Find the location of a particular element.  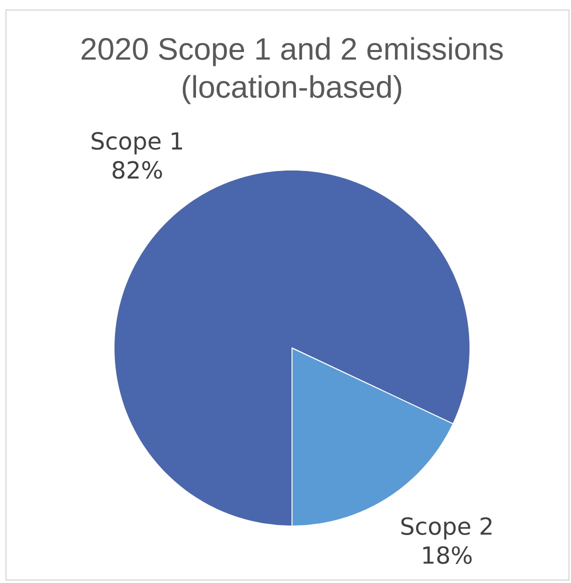

data-label: 82% is located at coordinates (137, 170).